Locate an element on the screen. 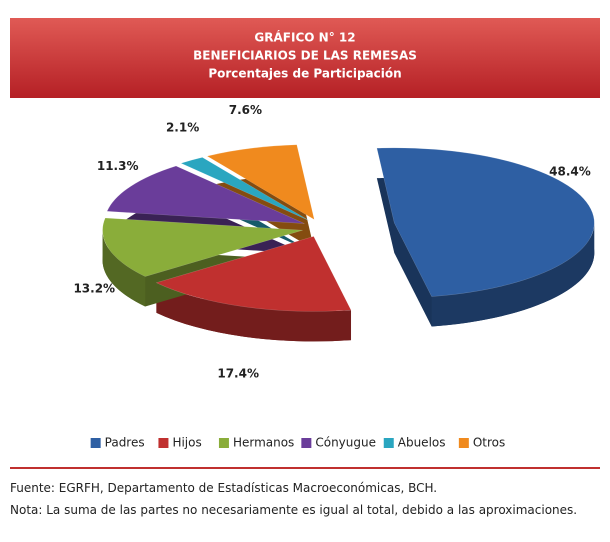 The width and height of the screenshot is (610, 542). data-label: 13.2% is located at coordinates (94, 288).